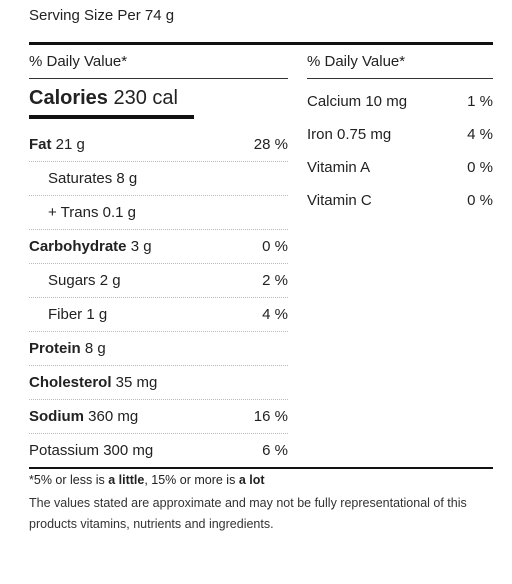 The width and height of the screenshot is (512, 584). What do you see at coordinates (55, 348) in the screenshot?
I see `nutrient-name-bold: Protein` at bounding box center [55, 348].